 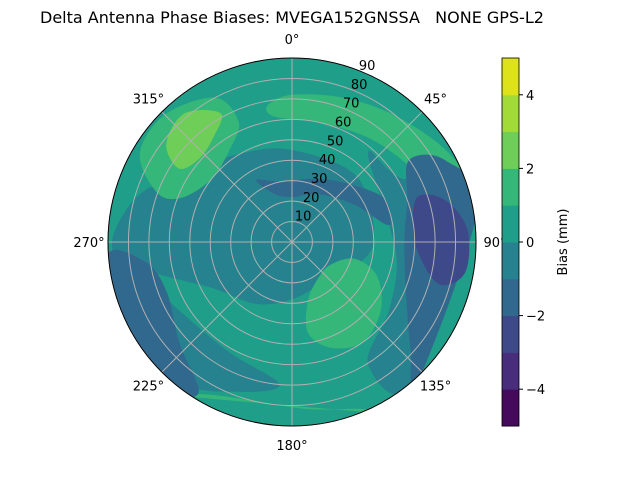 What do you see at coordinates (536, 242) in the screenshot?
I see `colorbar: −4 −2 0 2 4 Bias (mm)` at bounding box center [536, 242].